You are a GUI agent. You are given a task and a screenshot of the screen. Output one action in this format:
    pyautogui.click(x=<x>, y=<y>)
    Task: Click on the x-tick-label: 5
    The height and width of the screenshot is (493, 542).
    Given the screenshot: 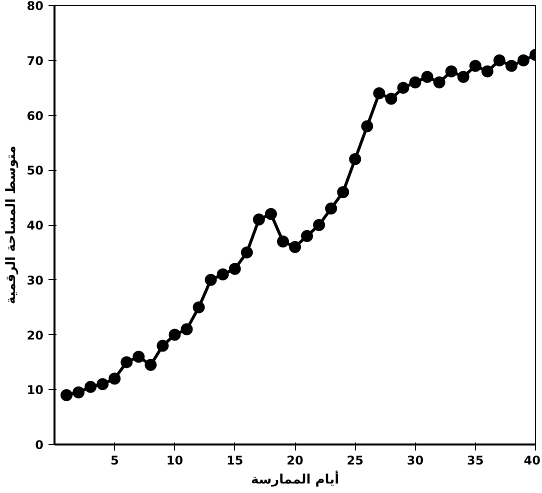 What is the action you would take?
    pyautogui.click(x=114, y=461)
    